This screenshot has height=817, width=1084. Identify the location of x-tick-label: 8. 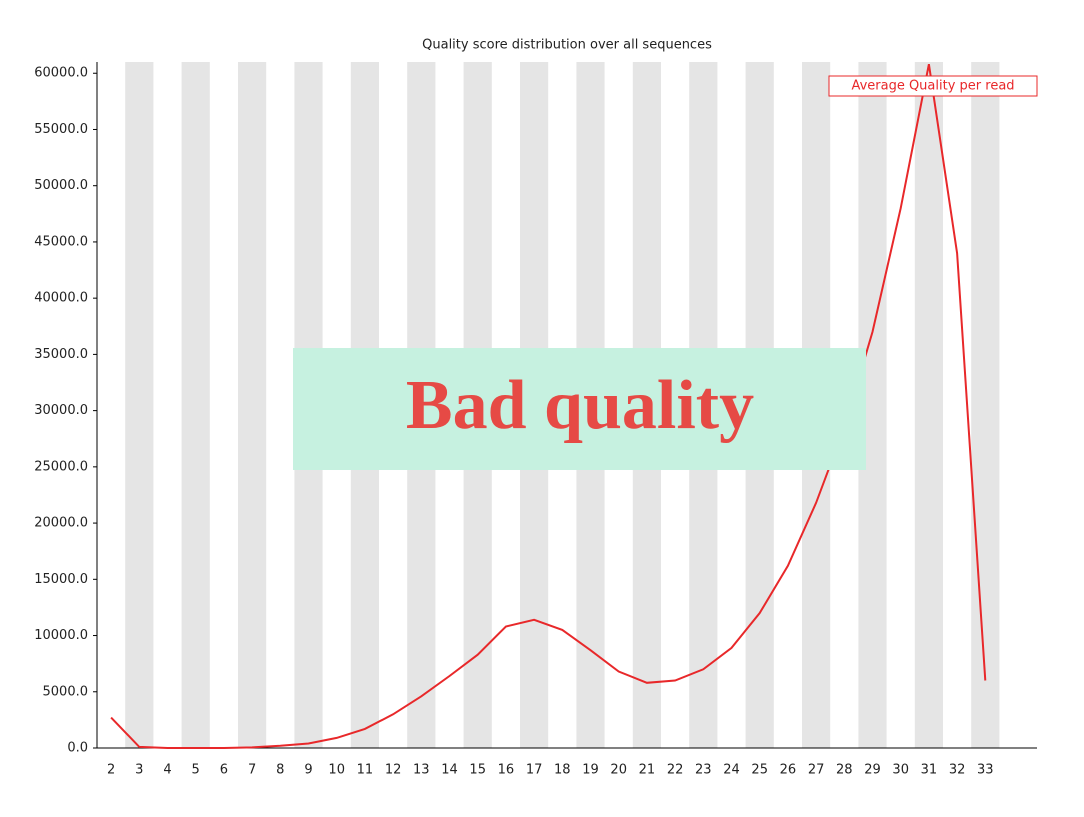
(280, 770).